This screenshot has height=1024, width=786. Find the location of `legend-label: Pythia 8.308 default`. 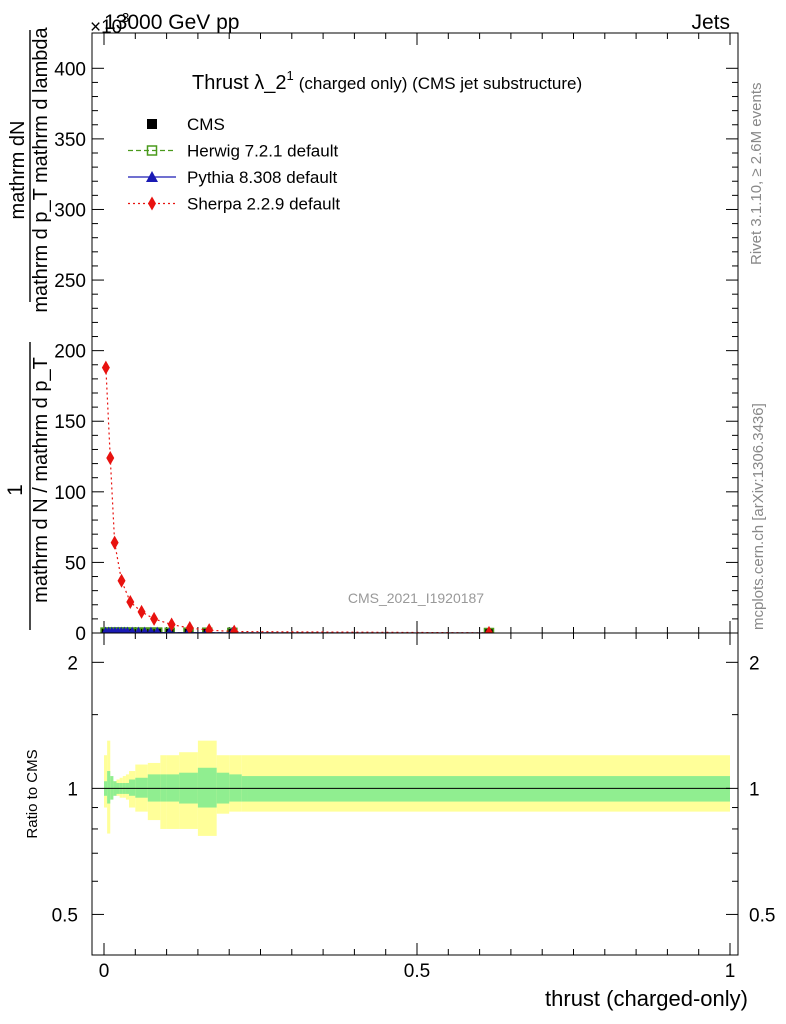

legend-label: Pythia 8.308 default is located at coordinates (262, 177).